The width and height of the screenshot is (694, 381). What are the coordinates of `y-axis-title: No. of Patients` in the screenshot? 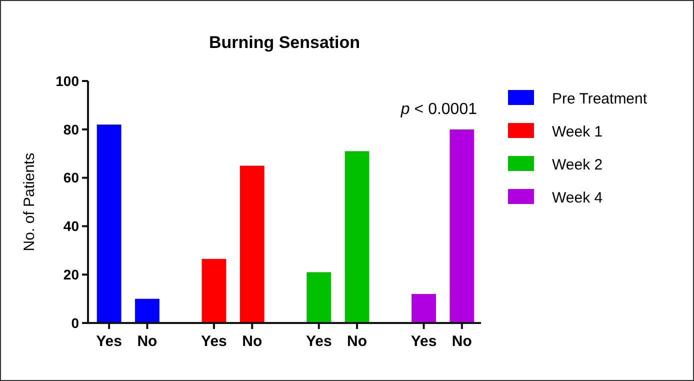 It's located at (29, 202).